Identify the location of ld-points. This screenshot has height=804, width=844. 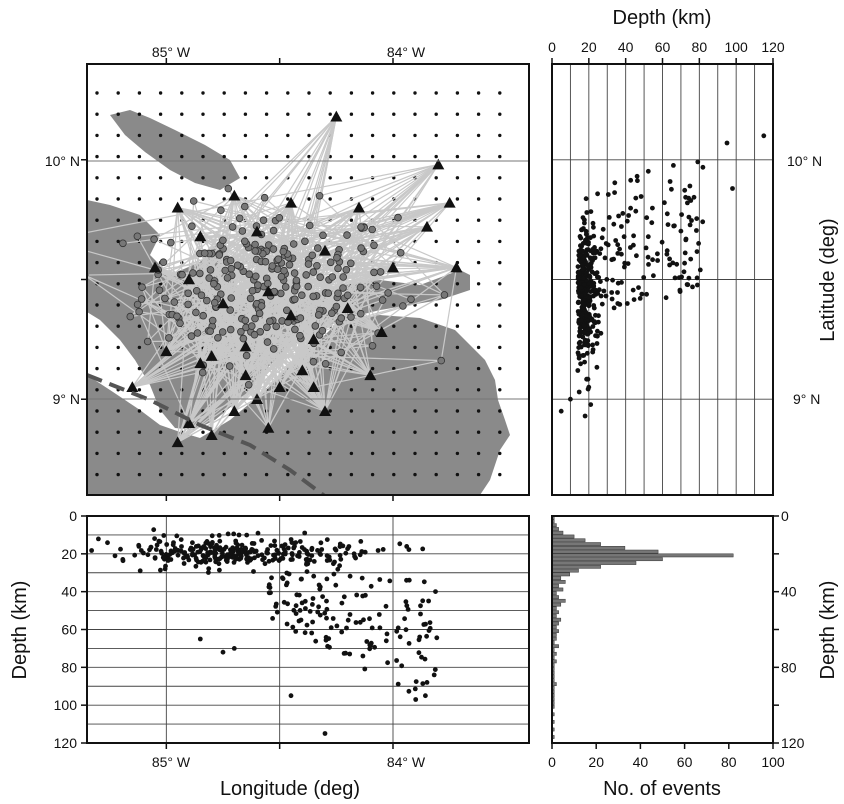
(264, 631).